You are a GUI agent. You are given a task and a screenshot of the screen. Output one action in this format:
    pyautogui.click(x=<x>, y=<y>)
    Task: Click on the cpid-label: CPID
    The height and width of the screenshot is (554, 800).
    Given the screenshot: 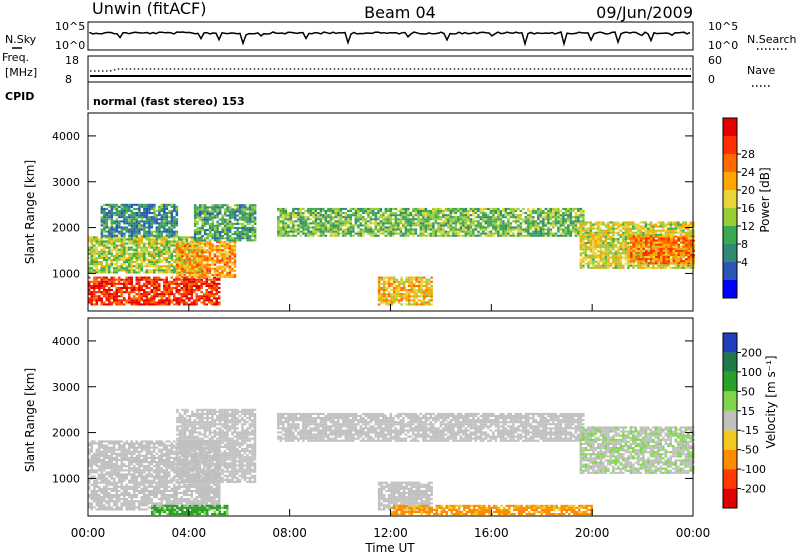 What is the action you would take?
    pyautogui.click(x=19, y=96)
    